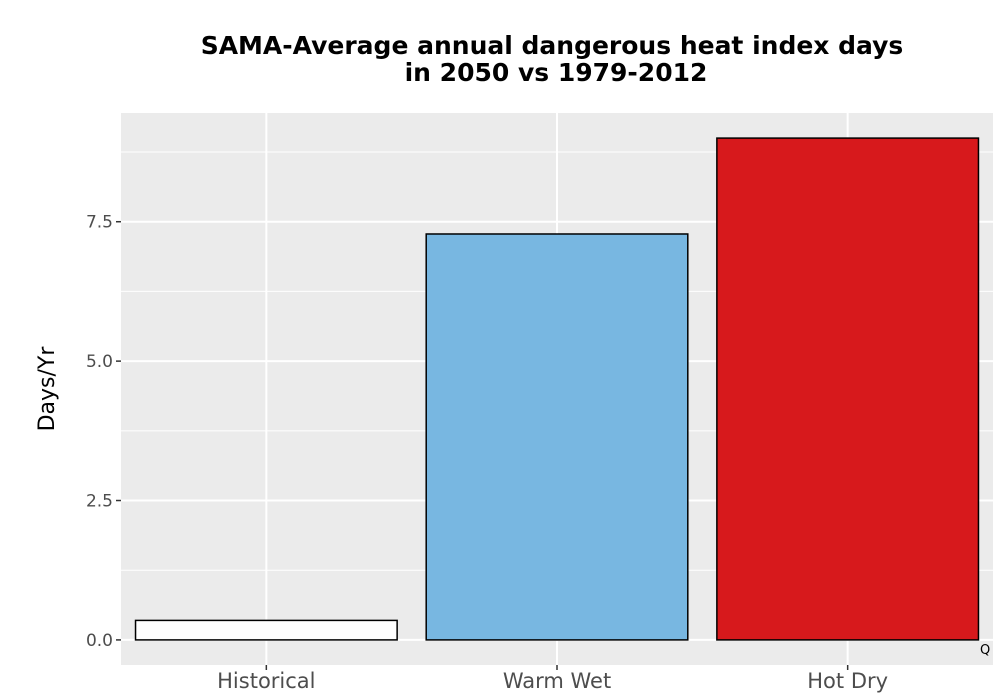 The width and height of the screenshot is (1000, 700). I want to click on x-axis-ticks: Historical Warm Wet Hot Dry, so click(552, 679).